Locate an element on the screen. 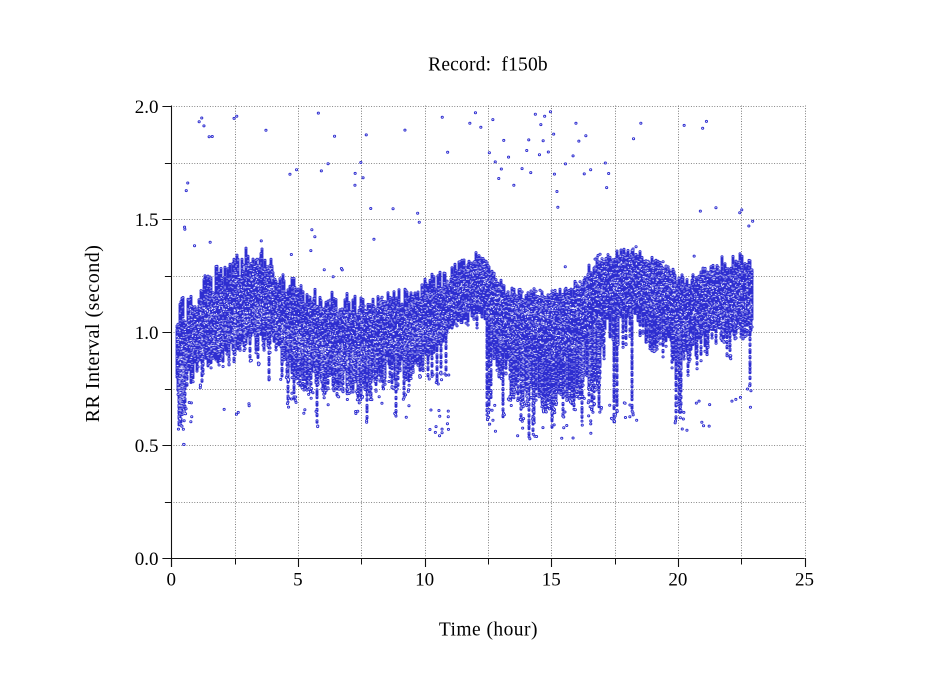 This screenshot has height=697, width=949. svg-text: 0.0 is located at coordinates (147, 559).